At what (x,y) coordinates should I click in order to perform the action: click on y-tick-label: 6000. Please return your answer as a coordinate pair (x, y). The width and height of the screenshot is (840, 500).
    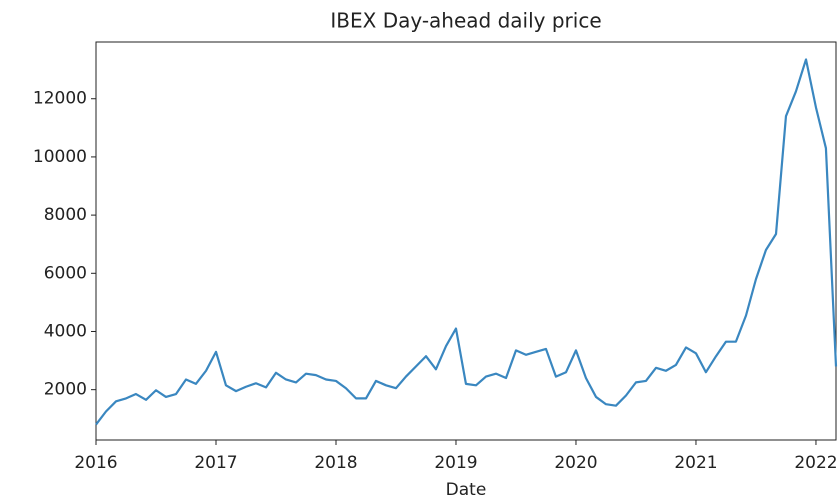
    Looking at the image, I should click on (65, 273).